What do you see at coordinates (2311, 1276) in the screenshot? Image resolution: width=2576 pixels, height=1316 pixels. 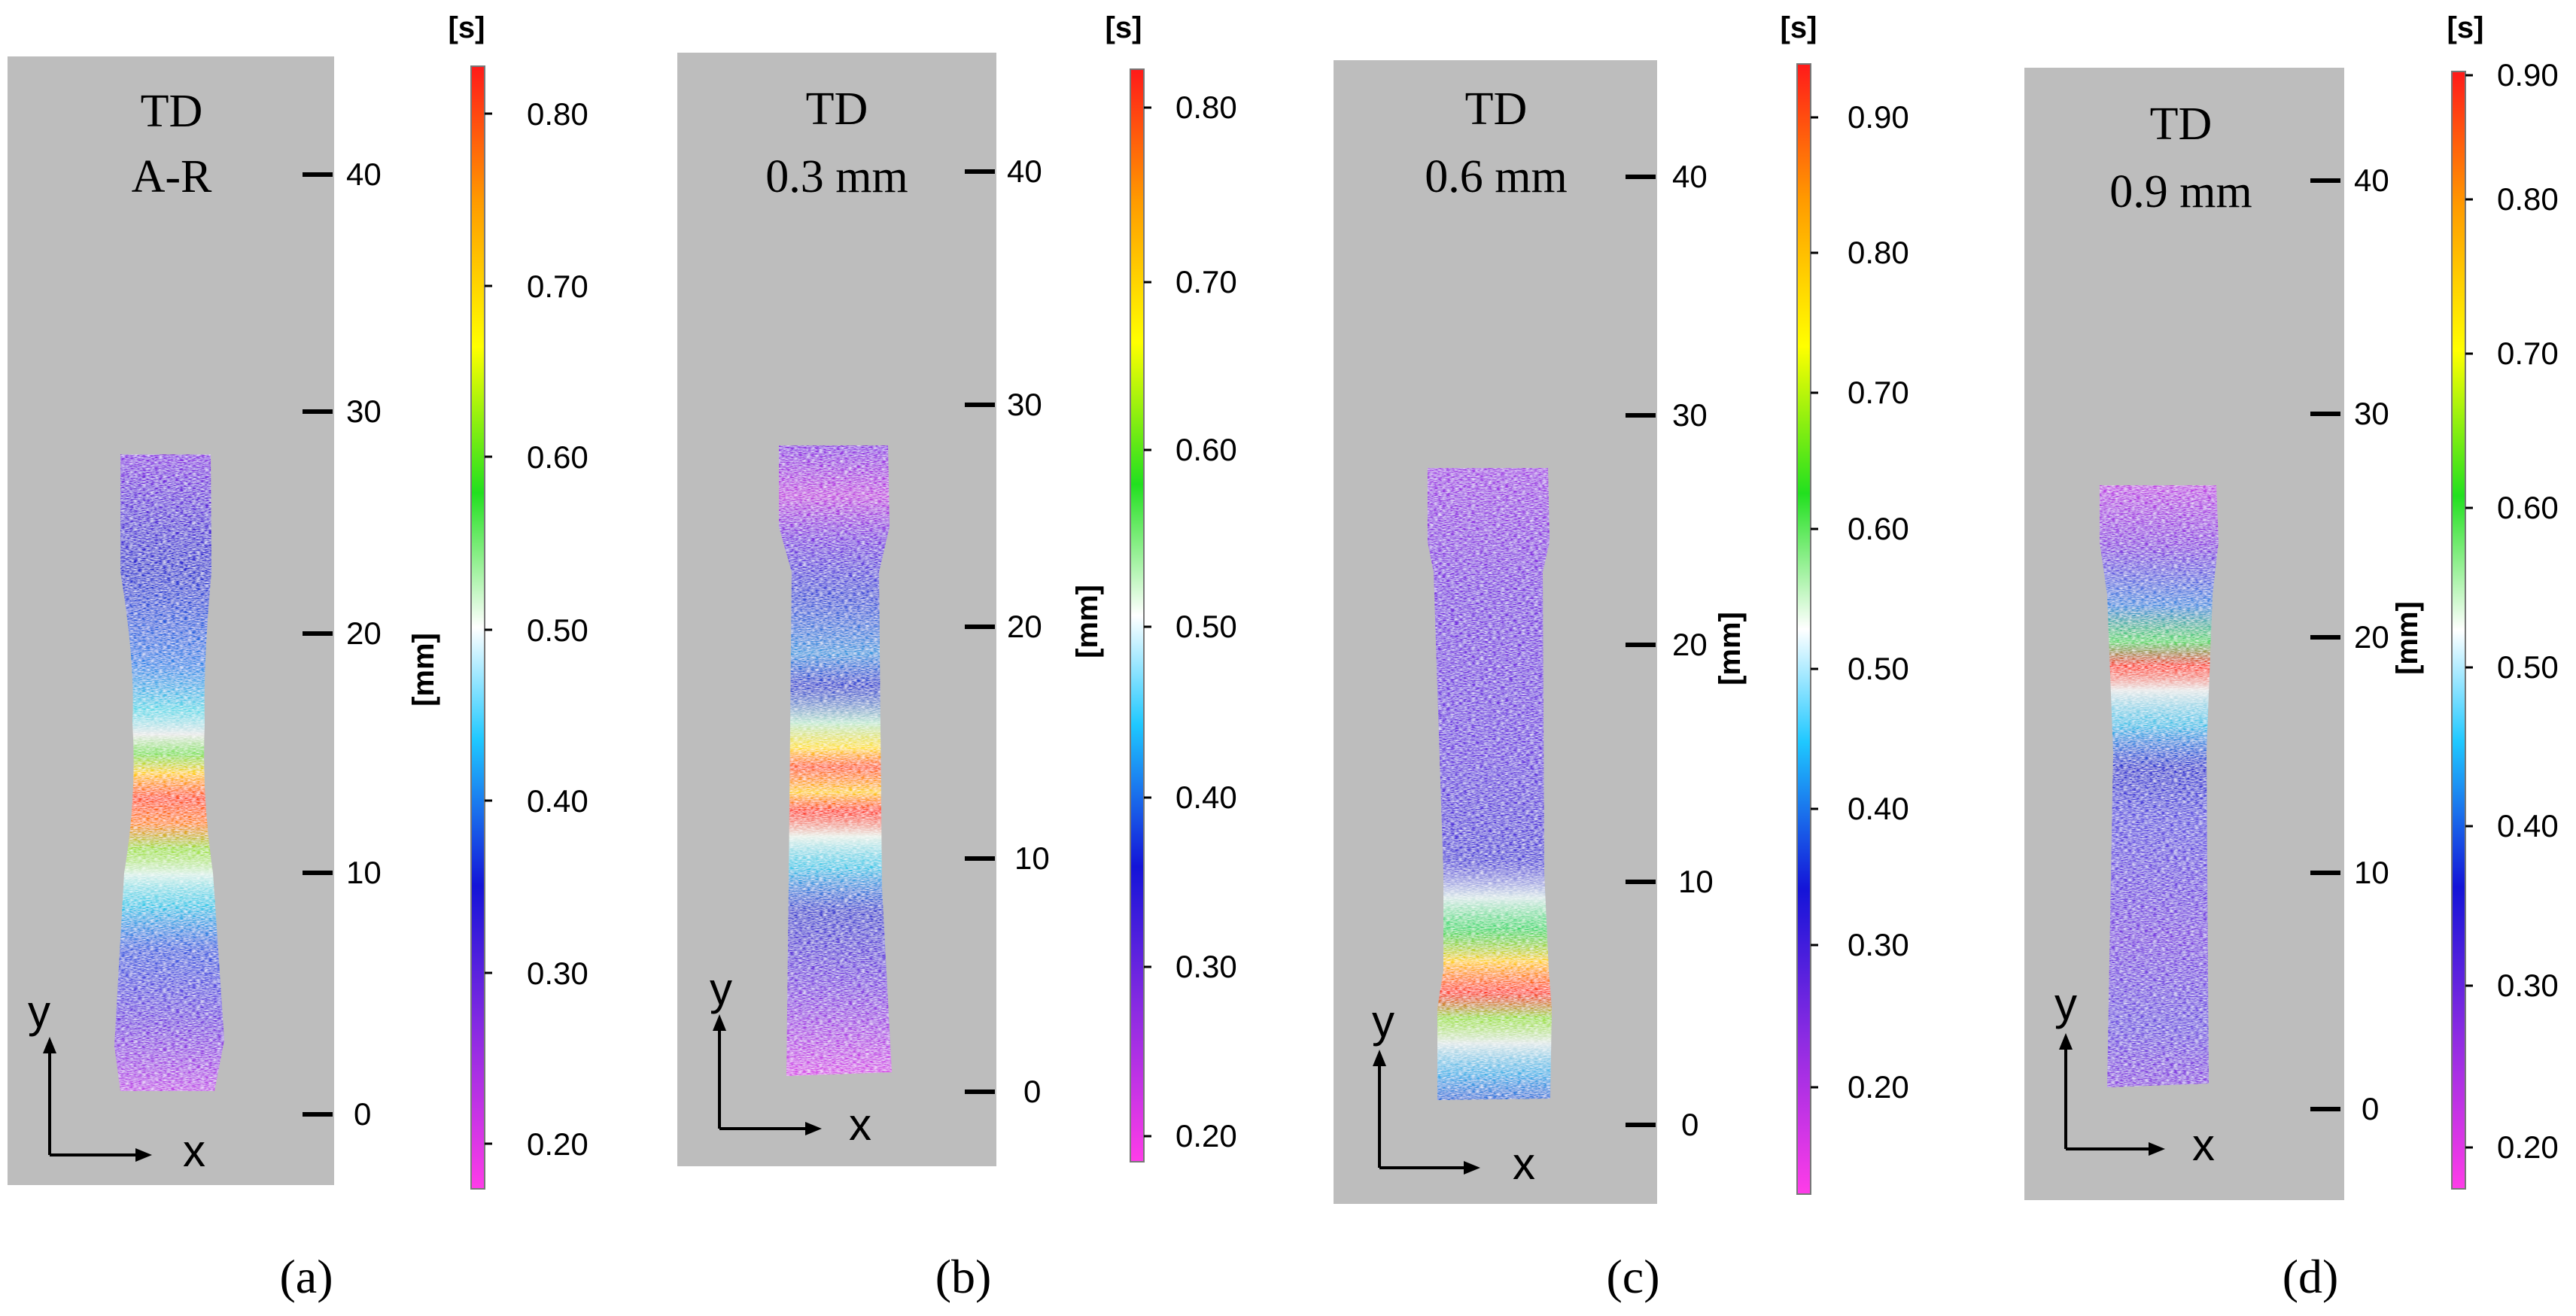 I see `panel-caption: (d)` at bounding box center [2311, 1276].